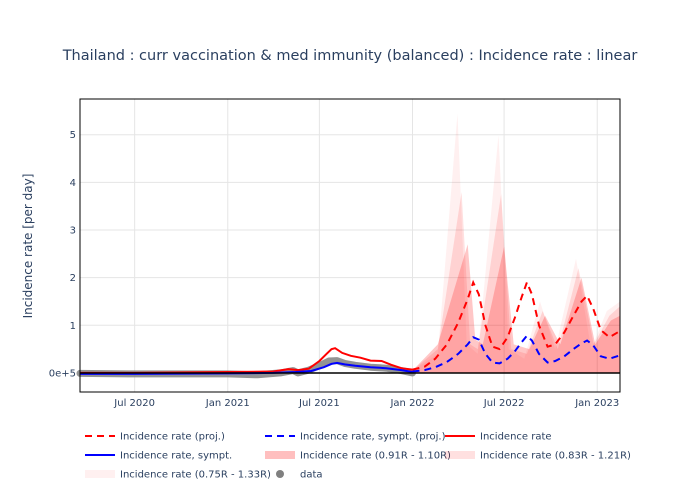 The image size is (700, 500). Describe the element at coordinates (319, 403) in the screenshot. I see `x-tick-label: Jul 2021` at that location.